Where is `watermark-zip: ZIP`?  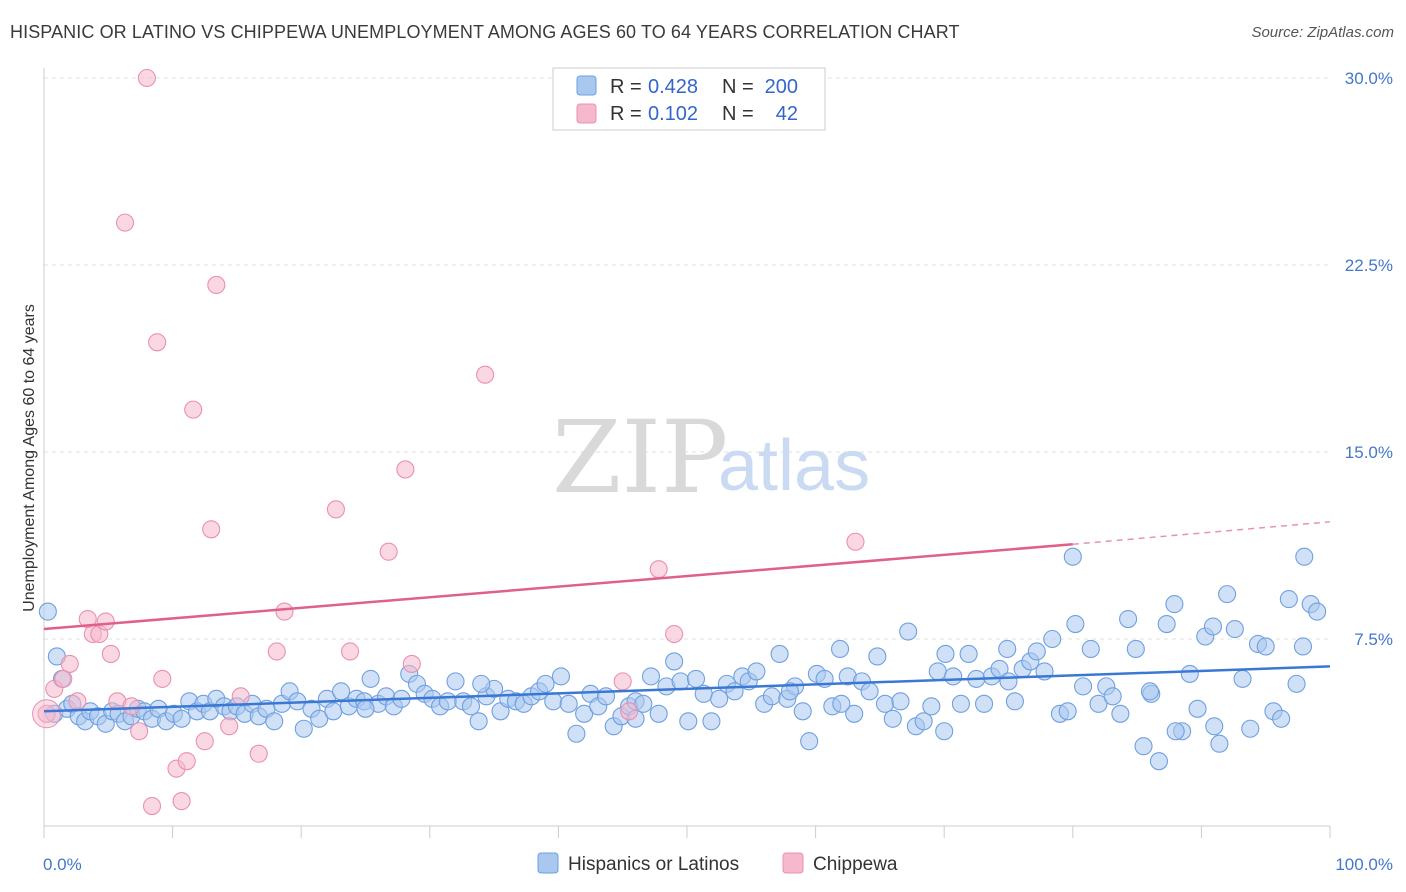 watermark-zip: ZIP is located at coordinates (640, 457).